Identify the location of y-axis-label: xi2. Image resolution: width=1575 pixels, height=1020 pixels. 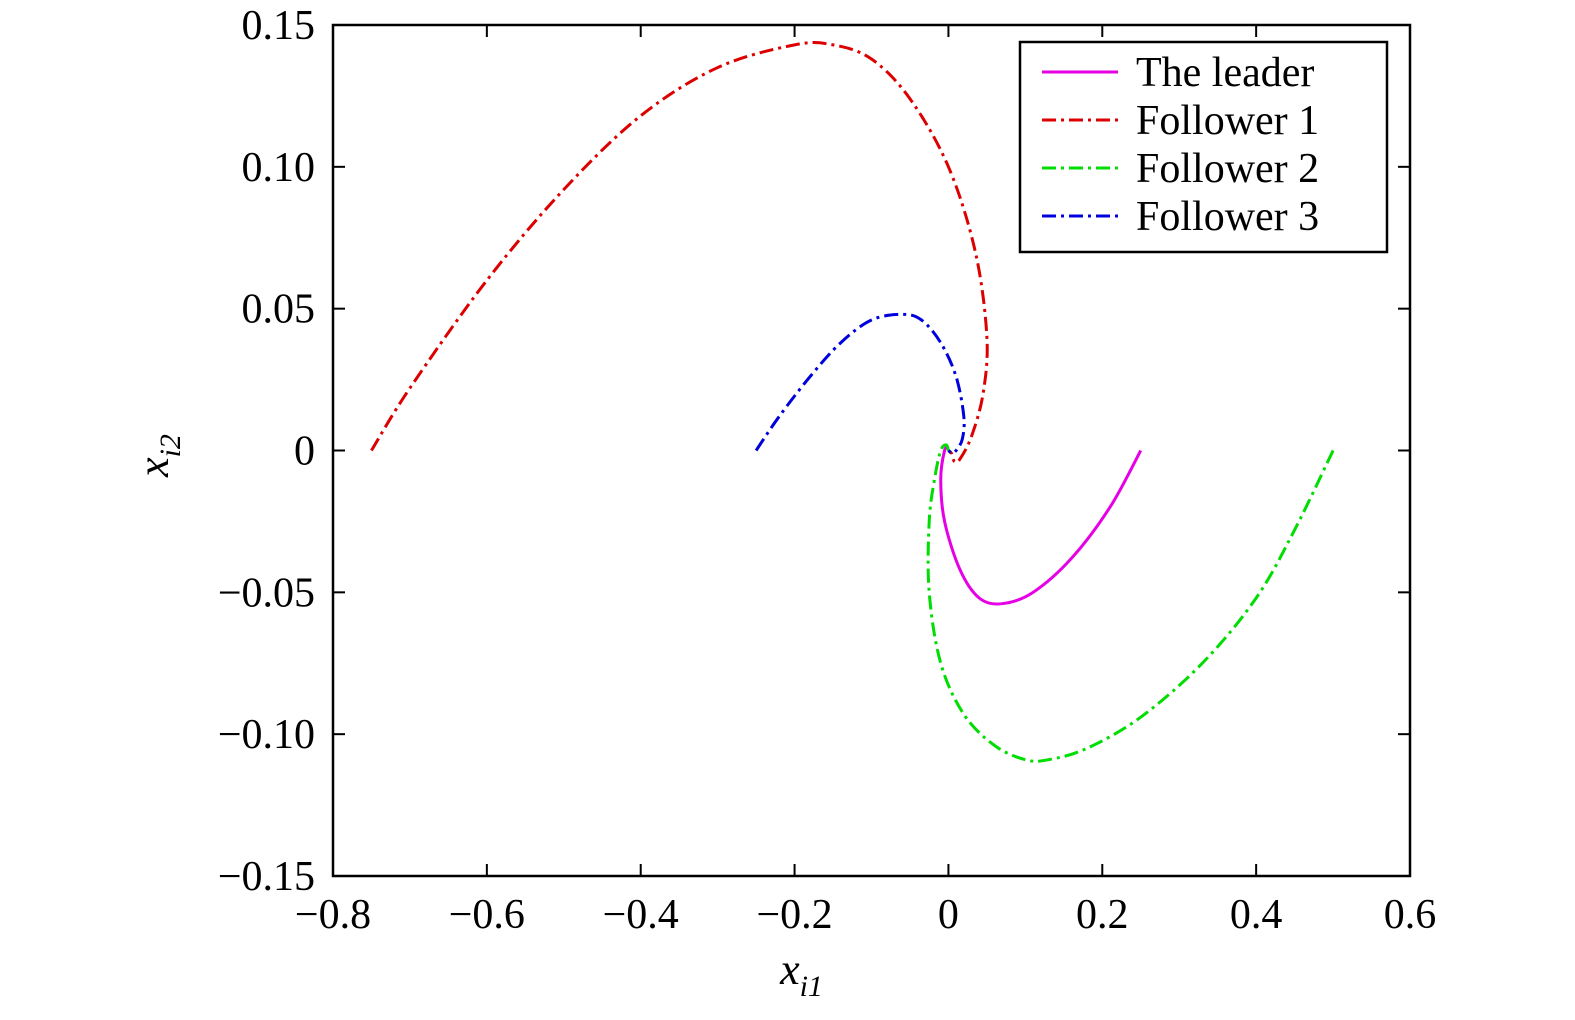
(158, 456).